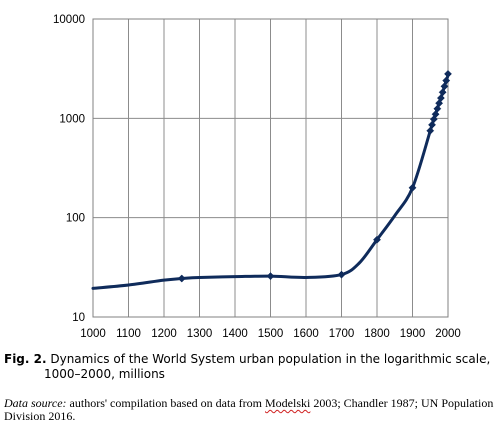 The width and height of the screenshot is (496, 426). I want to click on y-tick-label: 10, so click(78, 318).